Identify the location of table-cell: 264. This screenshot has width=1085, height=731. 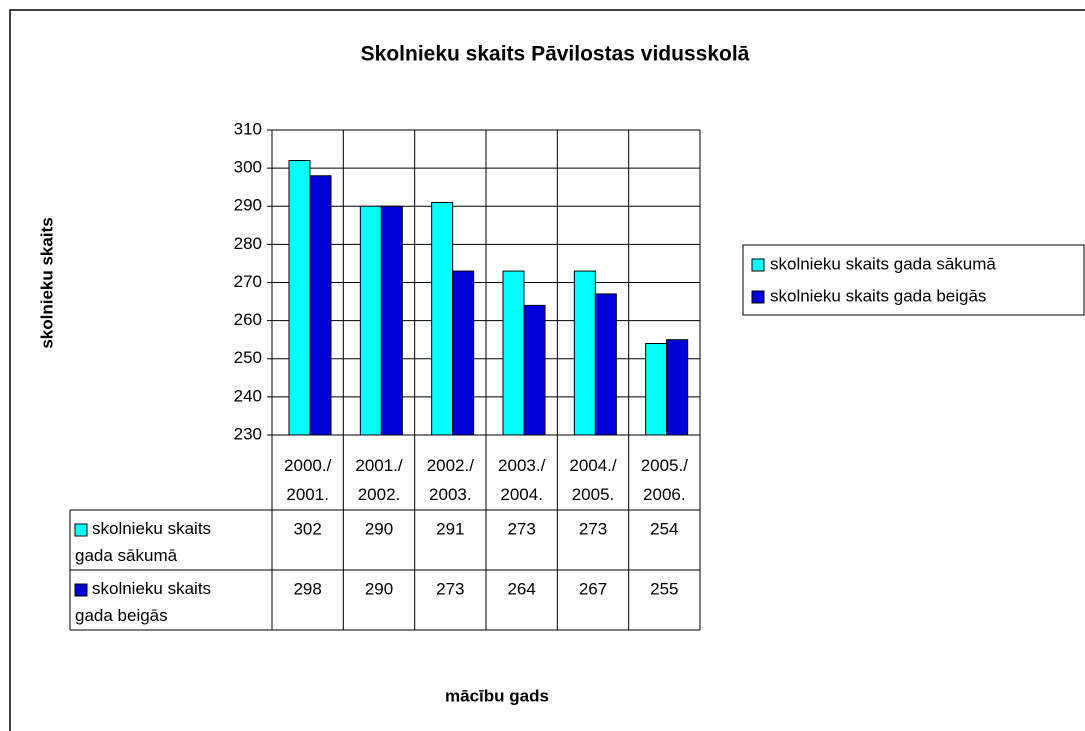
(521, 588).